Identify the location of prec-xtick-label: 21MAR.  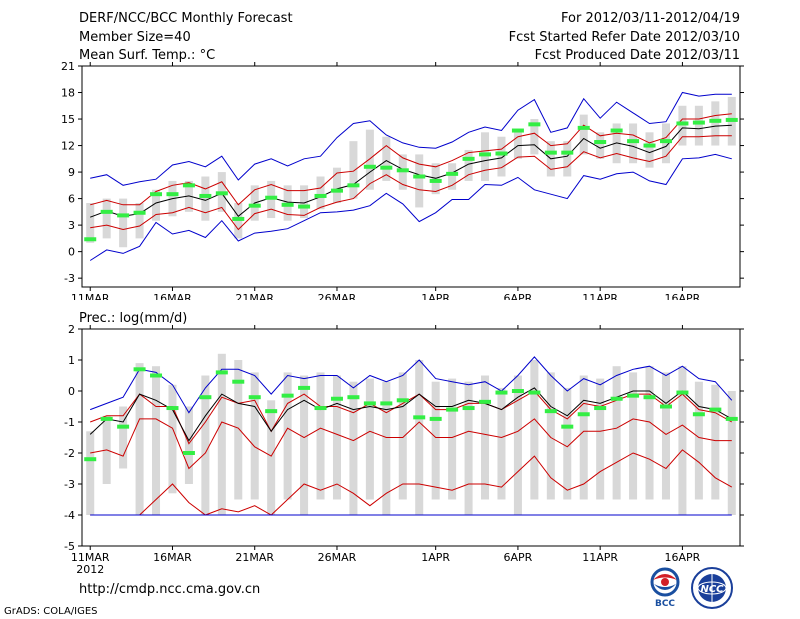
(254, 557).